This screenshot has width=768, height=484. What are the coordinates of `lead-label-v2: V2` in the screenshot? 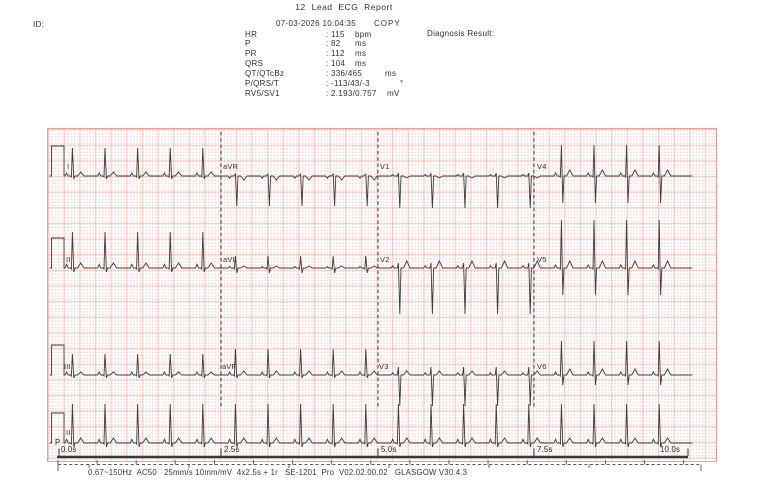 It's located at (385, 259).